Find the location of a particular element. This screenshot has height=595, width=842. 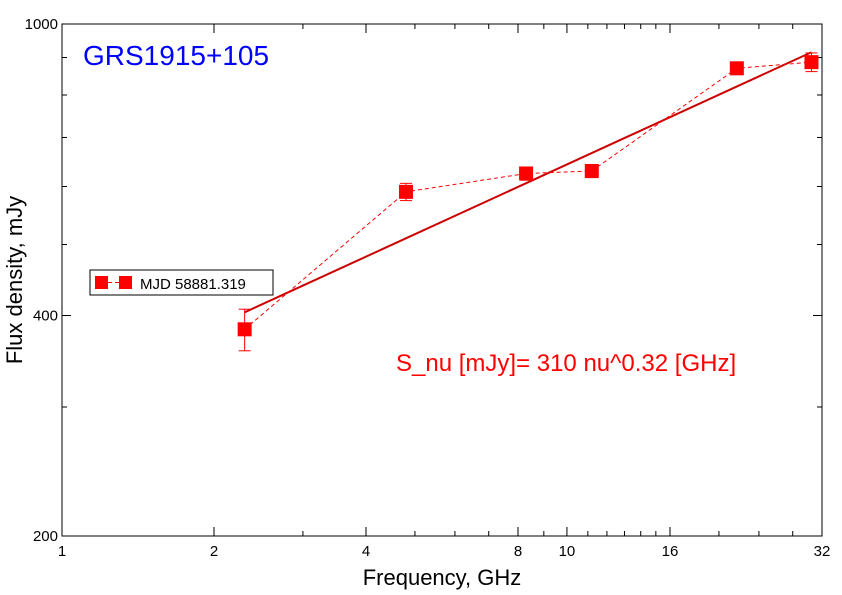

x-tick-label: 32 is located at coordinates (822, 551).